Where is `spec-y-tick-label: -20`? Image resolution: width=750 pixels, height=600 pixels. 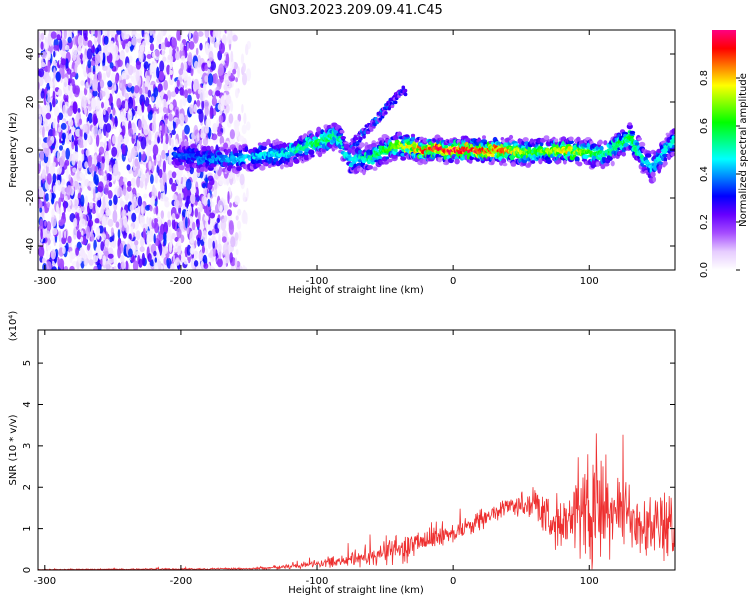 spec-y-tick-label: -20 is located at coordinates (30, 198).